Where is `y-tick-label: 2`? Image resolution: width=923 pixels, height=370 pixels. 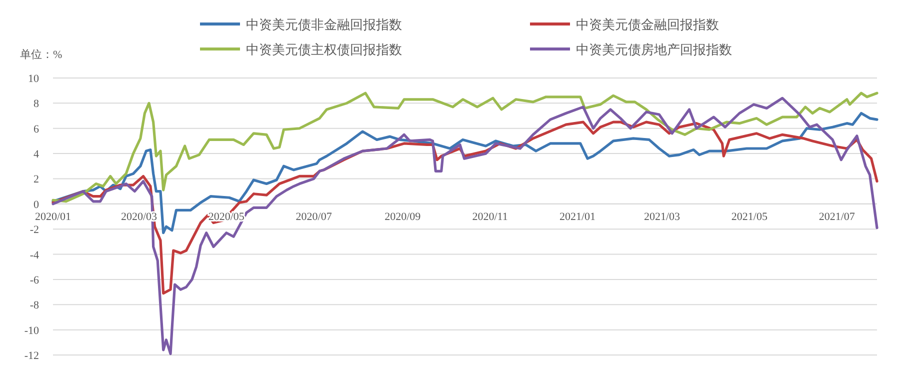
y-tick-label: 2 is located at coordinates (36, 180).